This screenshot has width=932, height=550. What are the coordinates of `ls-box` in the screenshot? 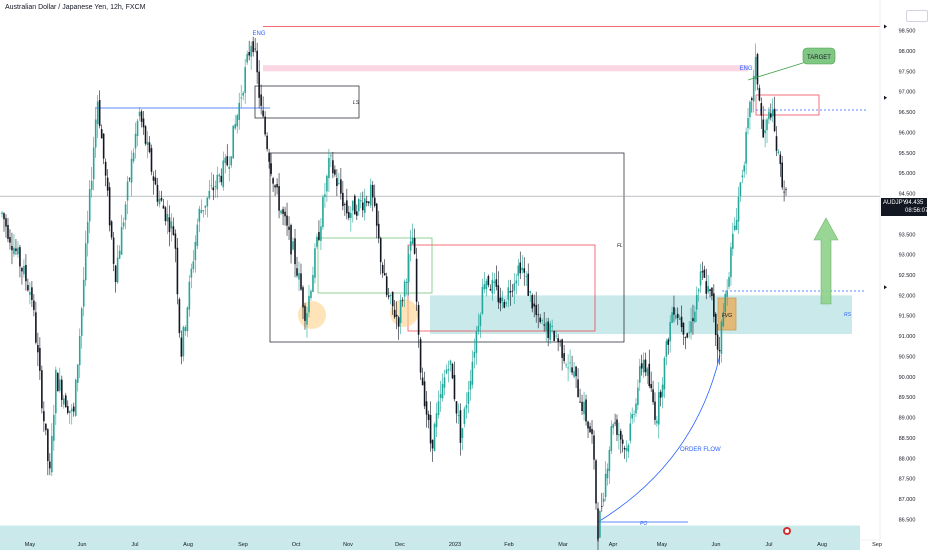 It's located at (307, 102).